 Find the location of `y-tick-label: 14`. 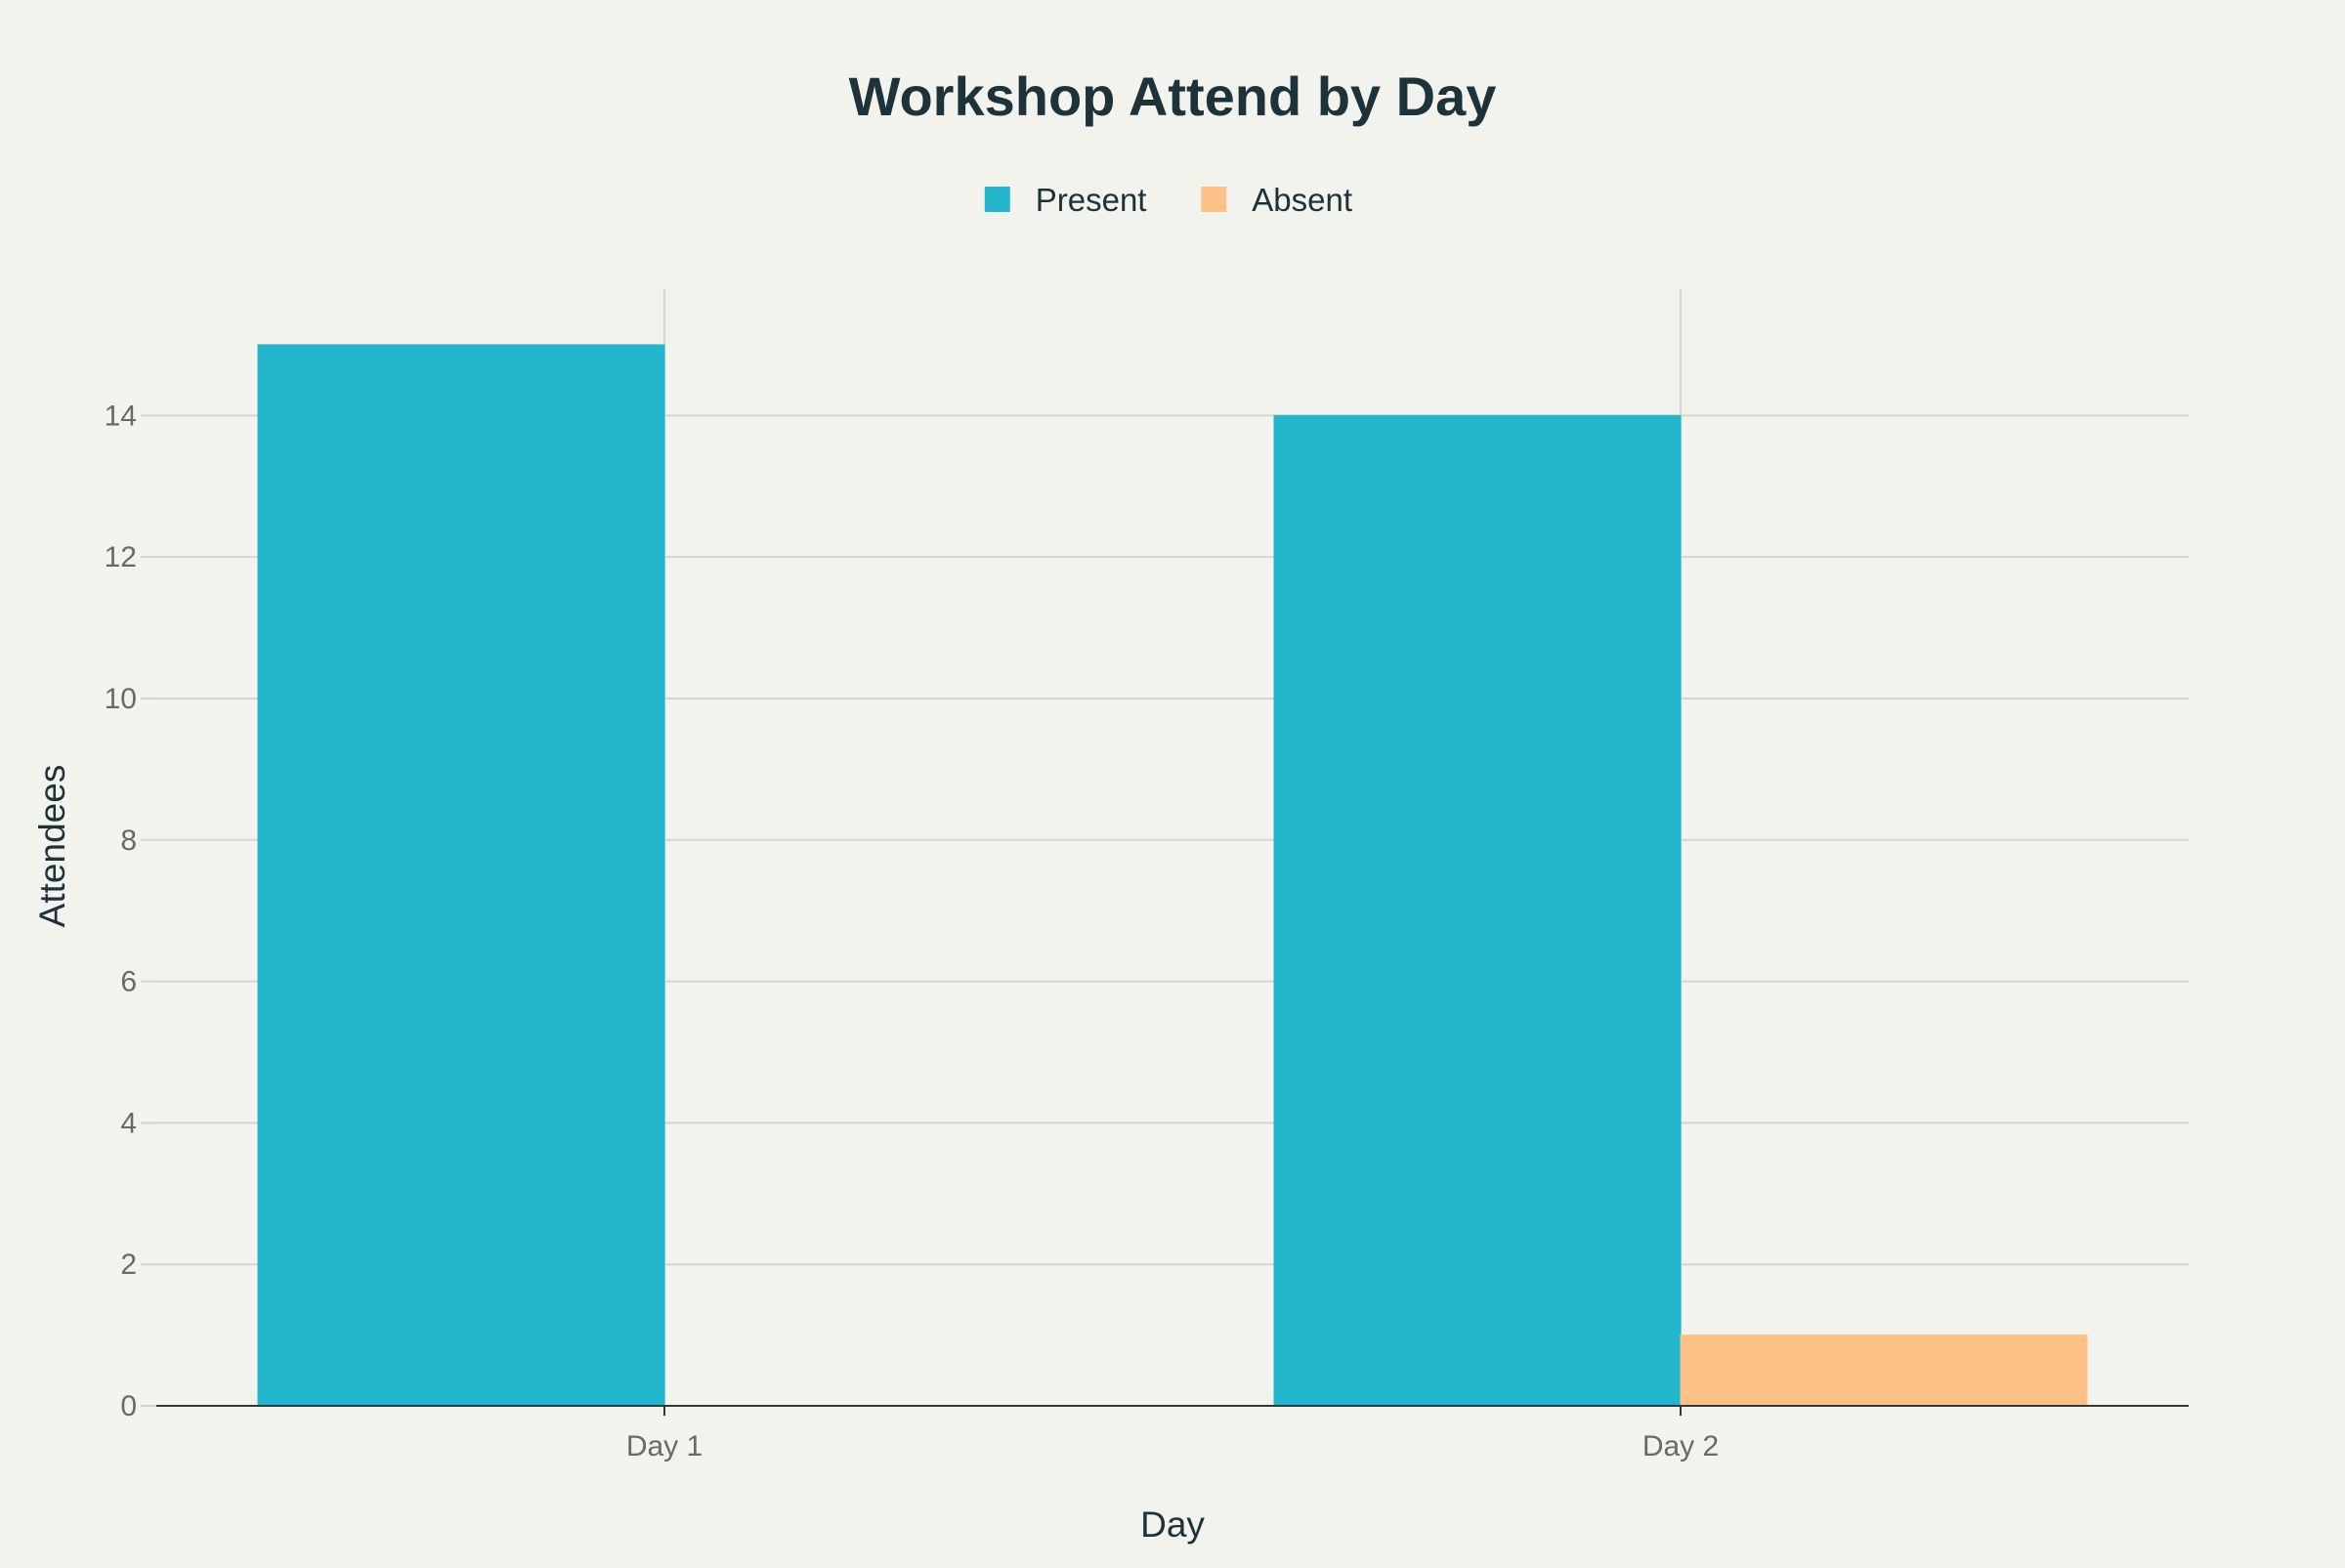

y-tick-label: 14 is located at coordinates (121, 416).